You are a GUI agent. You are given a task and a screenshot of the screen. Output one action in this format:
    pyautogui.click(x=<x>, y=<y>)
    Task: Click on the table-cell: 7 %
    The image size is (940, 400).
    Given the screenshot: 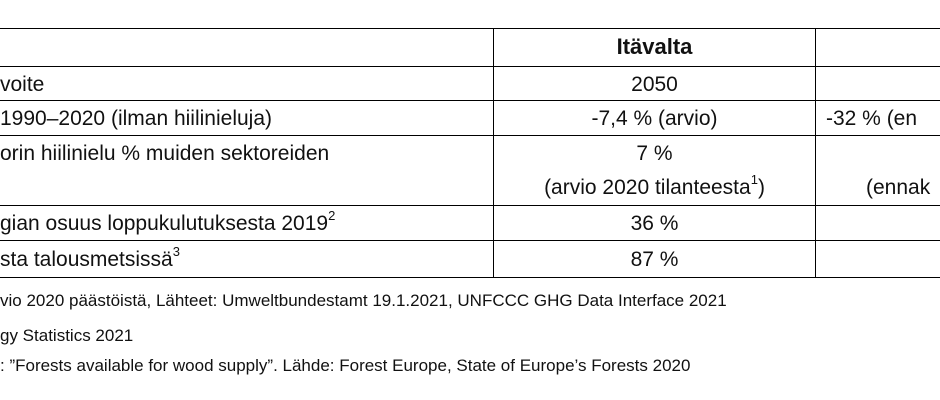 What is the action you would take?
    pyautogui.click(x=654, y=153)
    